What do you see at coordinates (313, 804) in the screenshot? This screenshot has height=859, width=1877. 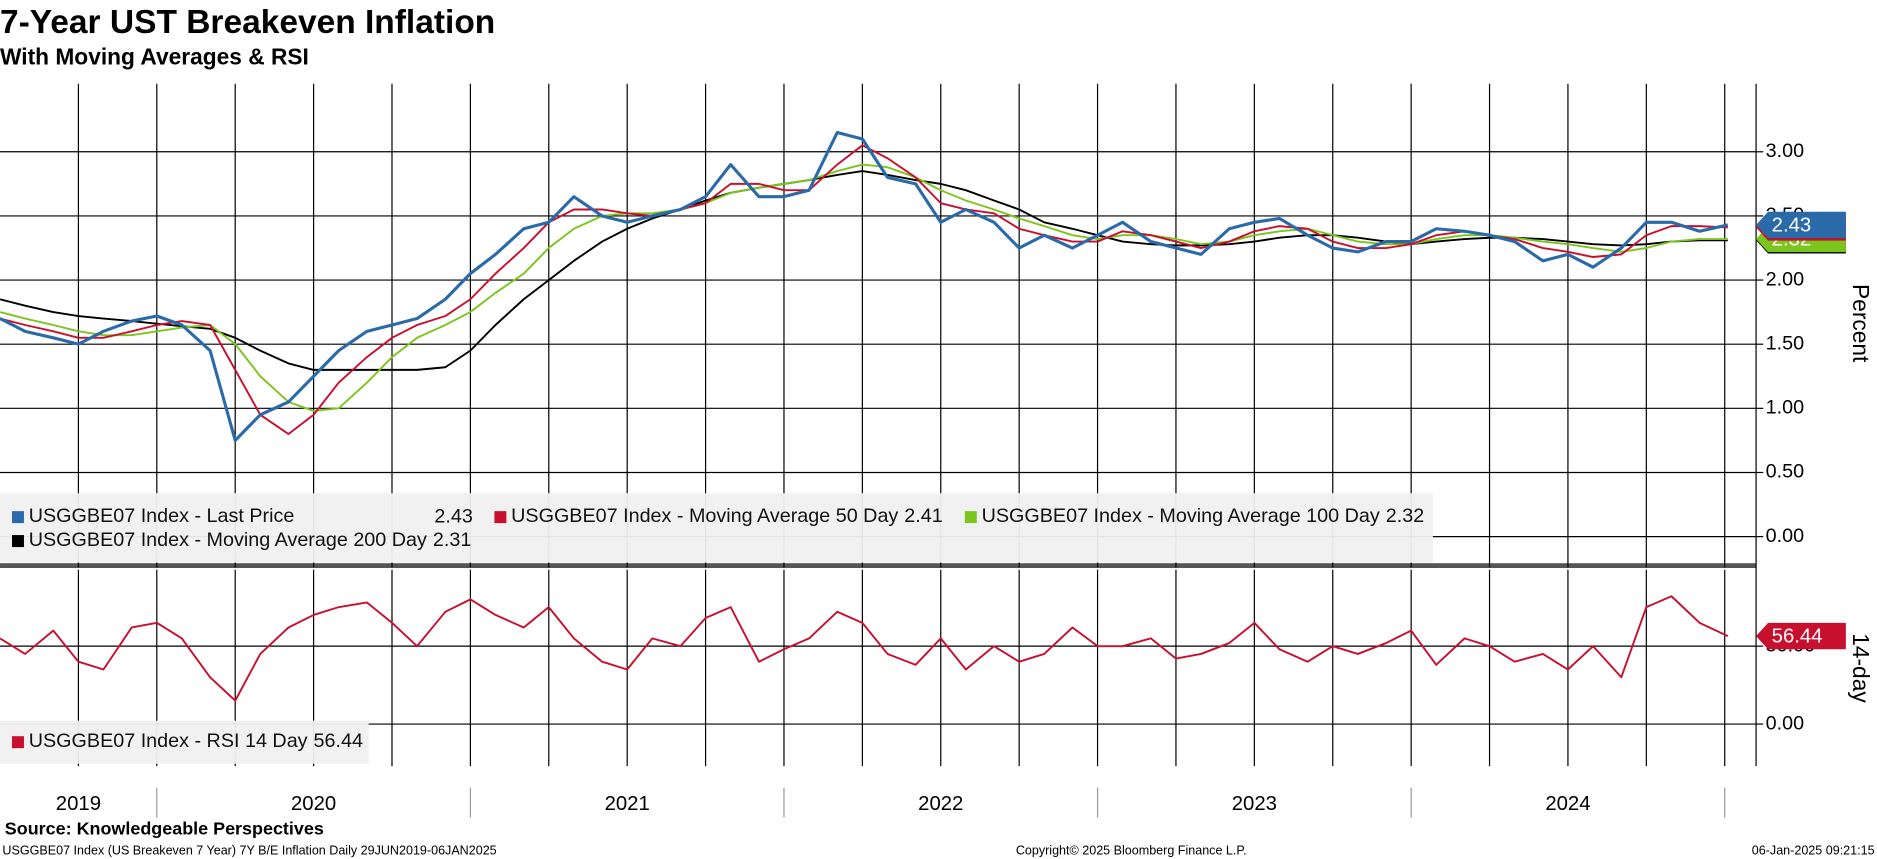 I see `x-tick-label: 2020` at bounding box center [313, 804].